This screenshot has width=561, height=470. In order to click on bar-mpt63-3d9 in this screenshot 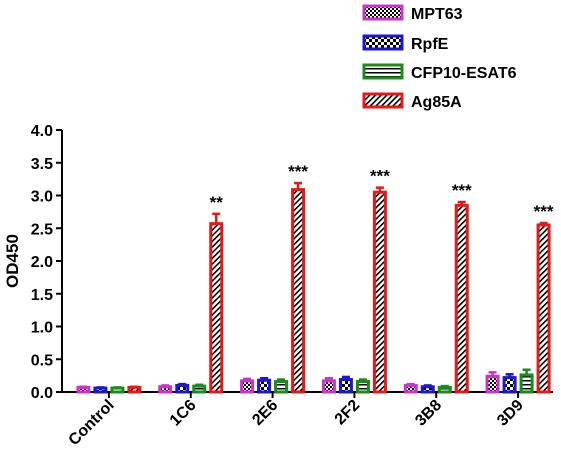, I will do `click(492, 384)`.